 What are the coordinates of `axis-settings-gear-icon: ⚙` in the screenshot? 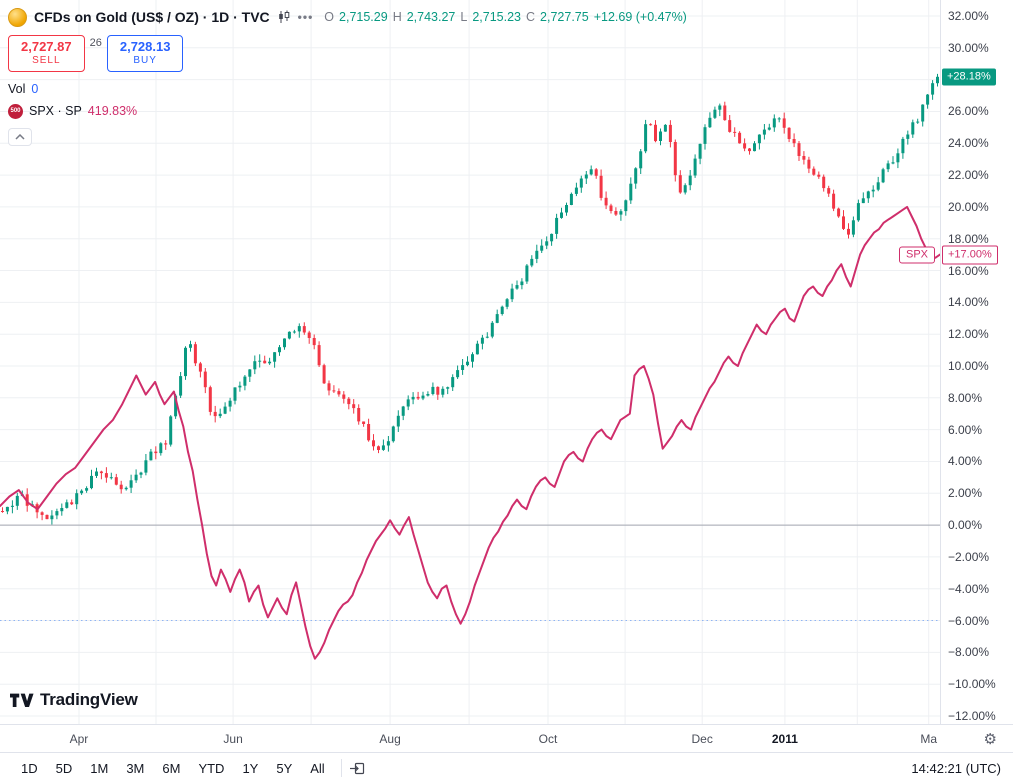 It's located at (990, 739).